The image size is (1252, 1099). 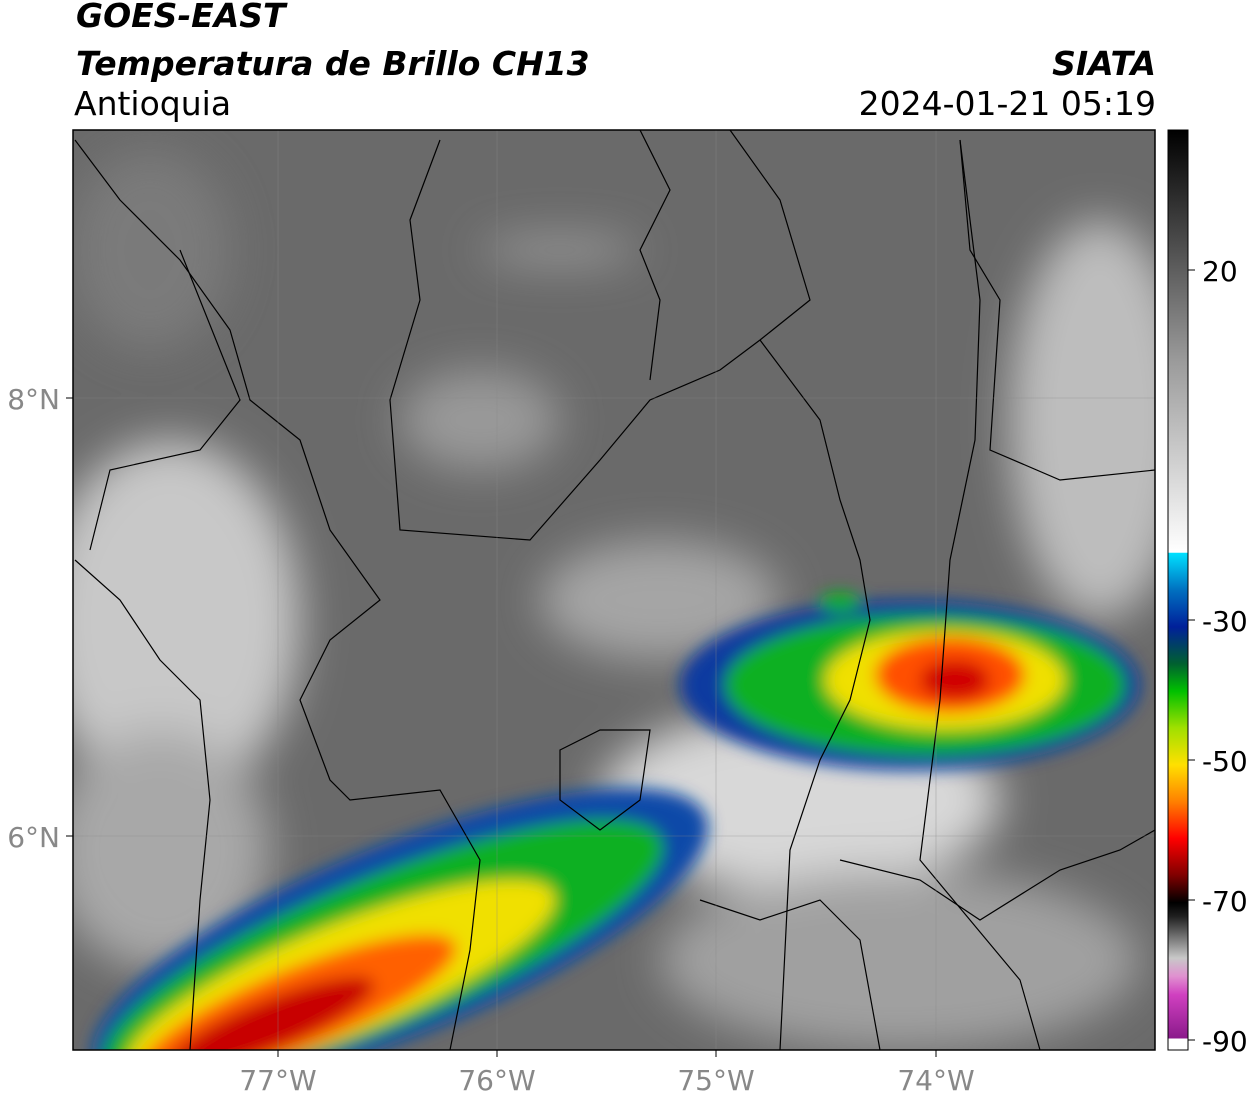 I want to click on lon-label: 77°W, so click(x=277, y=1080).